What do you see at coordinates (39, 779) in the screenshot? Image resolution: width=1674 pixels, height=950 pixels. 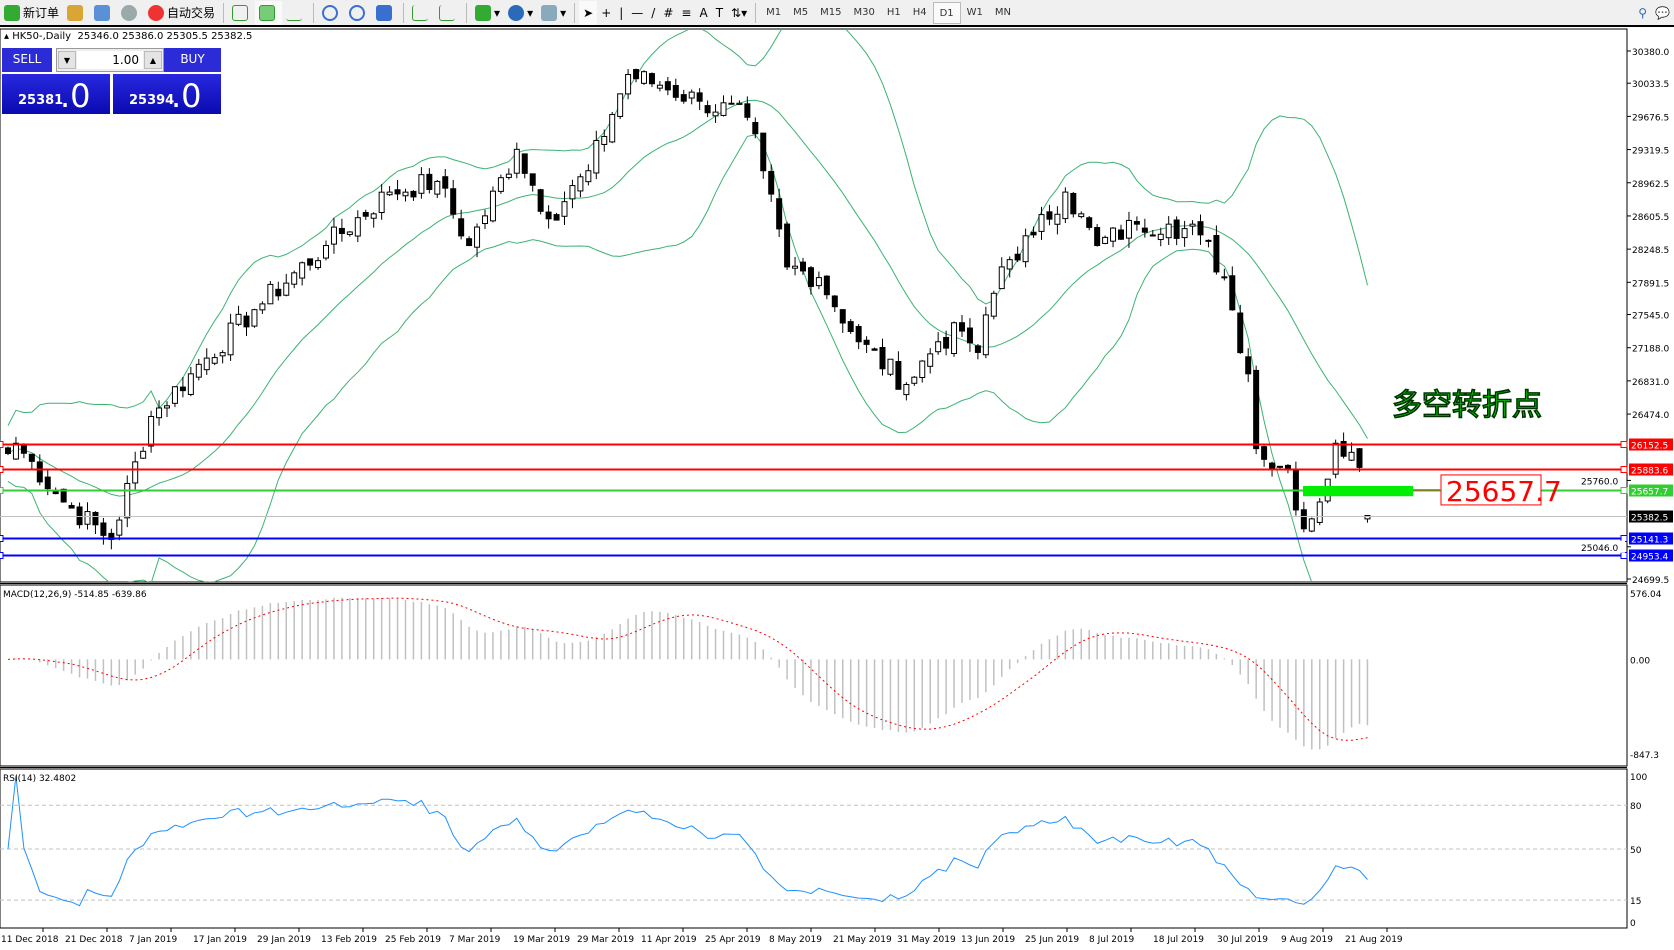 I see `rsi-title: RSI(14) 32.4802` at bounding box center [39, 779].